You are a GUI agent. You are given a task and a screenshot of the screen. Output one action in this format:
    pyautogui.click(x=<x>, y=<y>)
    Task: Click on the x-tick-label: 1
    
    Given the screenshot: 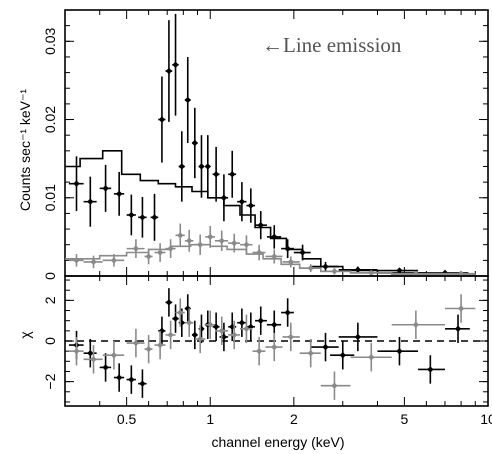 What is the action you would take?
    pyautogui.click(x=210, y=419)
    